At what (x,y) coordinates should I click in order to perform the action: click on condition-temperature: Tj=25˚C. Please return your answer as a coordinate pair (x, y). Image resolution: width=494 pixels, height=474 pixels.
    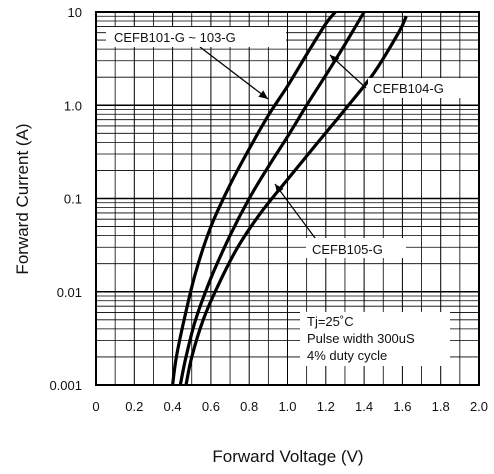
    Looking at the image, I should click on (330, 321).